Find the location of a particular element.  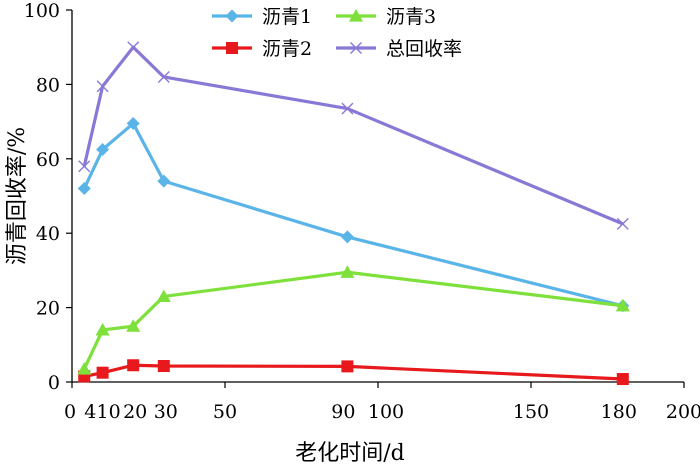

x-axis-title: 老化时间/d is located at coordinates (350, 453).